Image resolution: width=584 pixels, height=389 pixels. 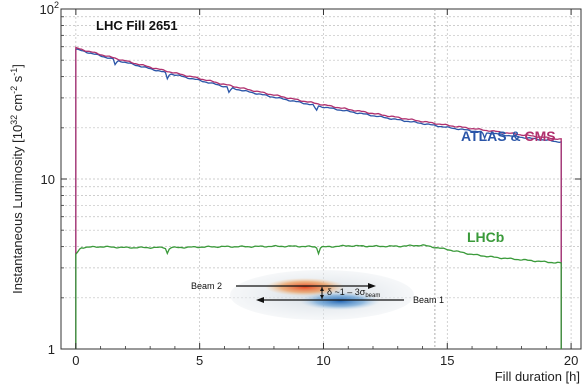 What do you see at coordinates (17, 80) in the screenshot?
I see `y-axis-label-end: s` at bounding box center [17, 80].